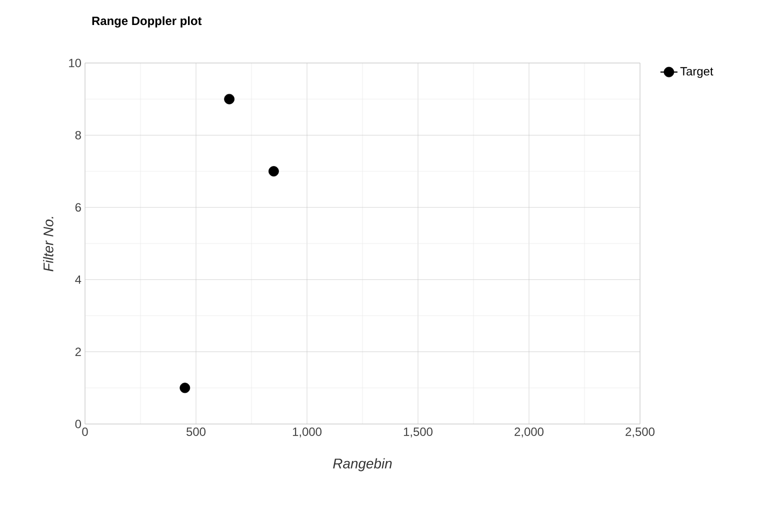  What do you see at coordinates (85, 432) in the screenshot?
I see `x-tick-label: 0` at bounding box center [85, 432].